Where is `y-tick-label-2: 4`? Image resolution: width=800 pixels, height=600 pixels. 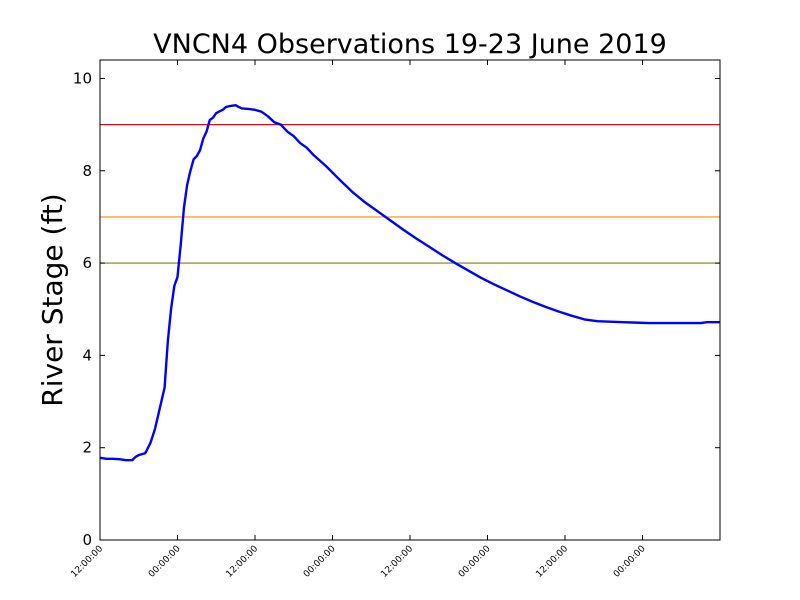 y-tick-label-2: 4 is located at coordinates (87, 355).